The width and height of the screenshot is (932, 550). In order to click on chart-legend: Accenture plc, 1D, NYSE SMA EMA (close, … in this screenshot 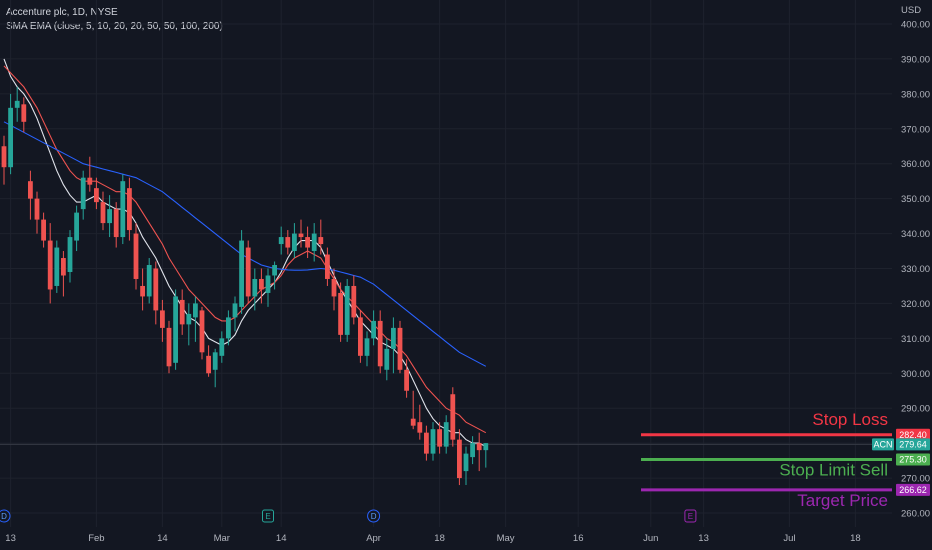, I will do `click(114, 20)`.